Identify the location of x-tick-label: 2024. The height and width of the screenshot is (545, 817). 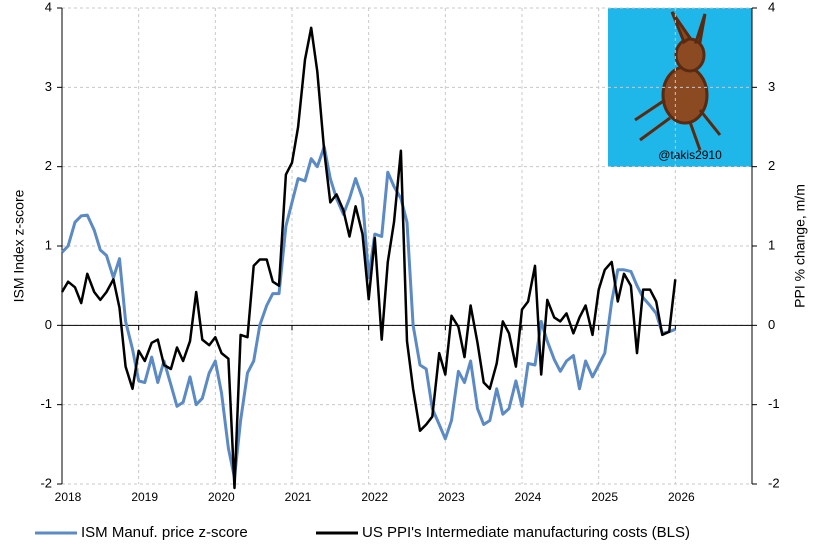
(528, 497).